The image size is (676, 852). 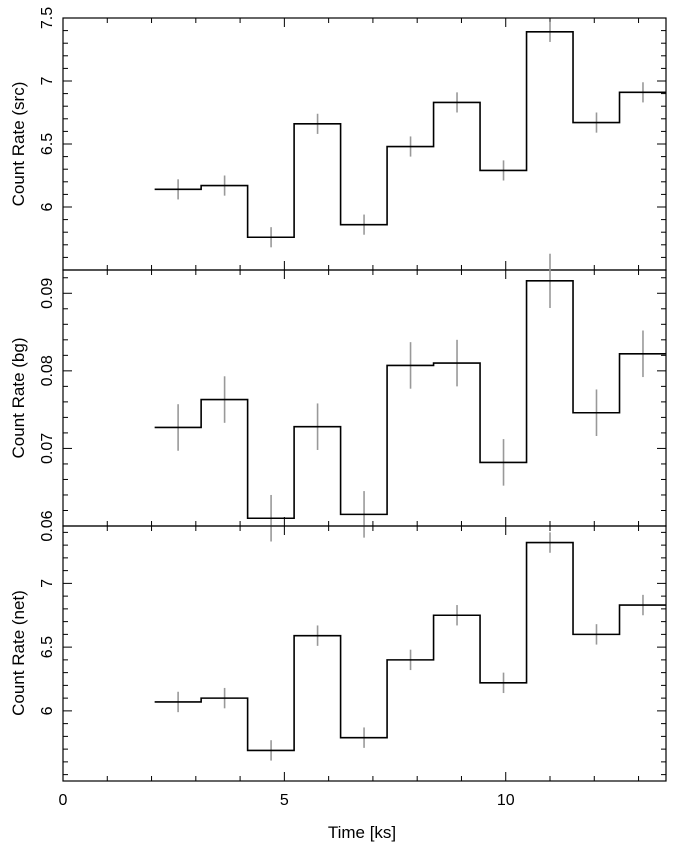 I want to click on panel-src-tick-labels: 6 6.5 7 7.5, so click(x=47, y=109).